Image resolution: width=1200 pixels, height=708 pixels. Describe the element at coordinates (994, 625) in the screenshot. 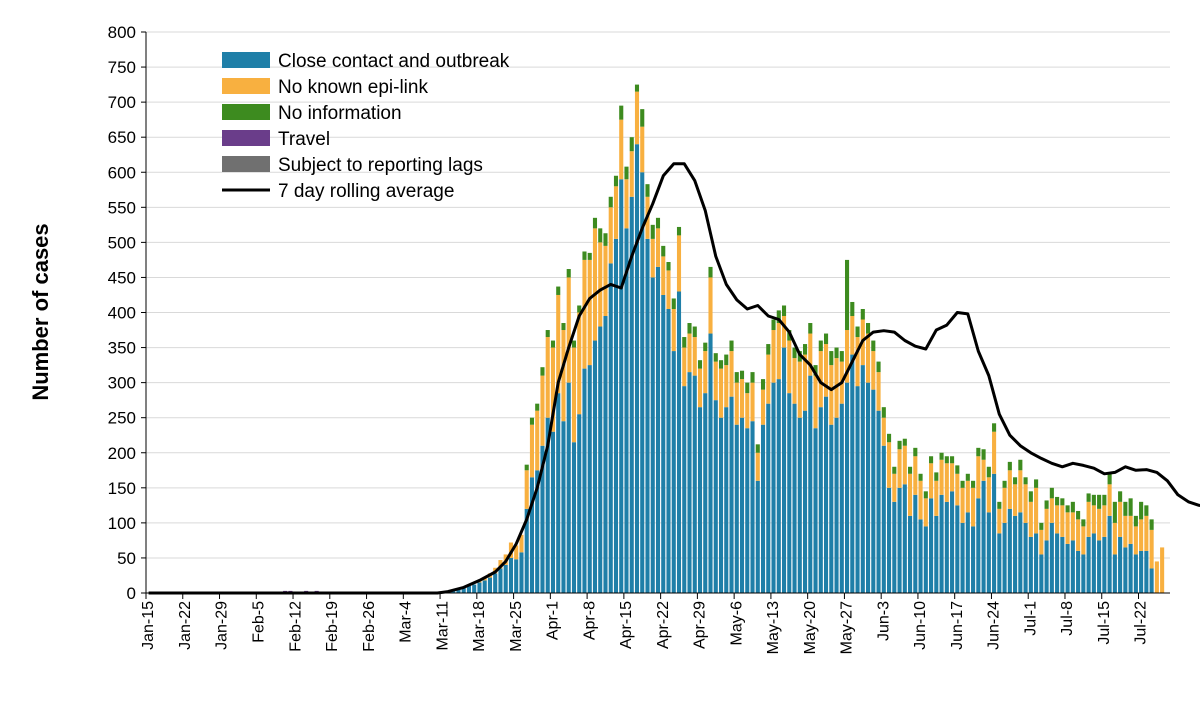

I see `x-tick-label: Jun-24` at that location.